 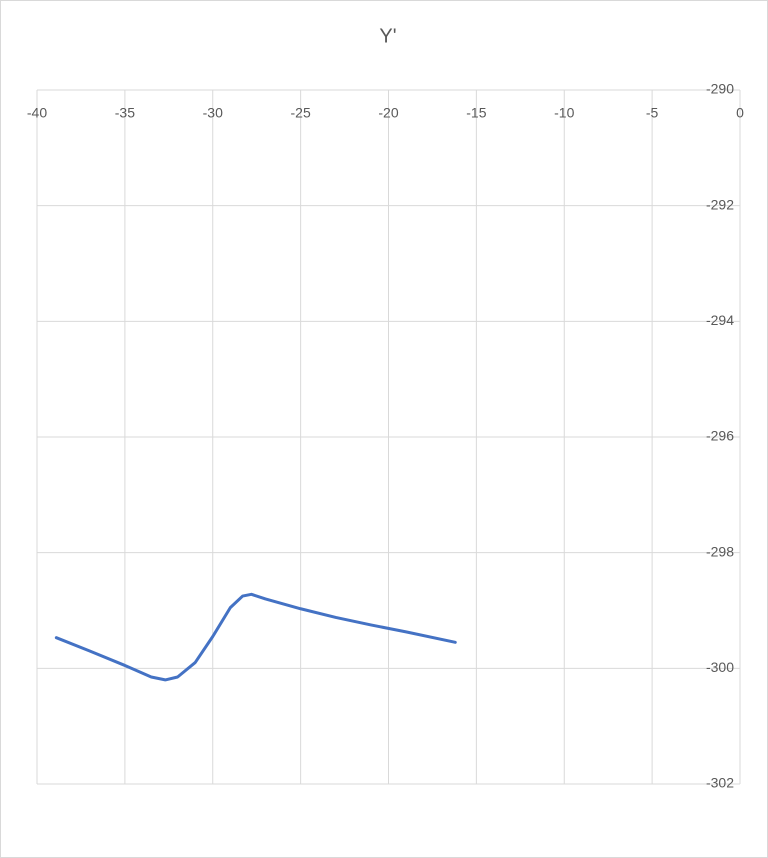 I want to click on x-tick-label: -35, so click(x=125, y=113).